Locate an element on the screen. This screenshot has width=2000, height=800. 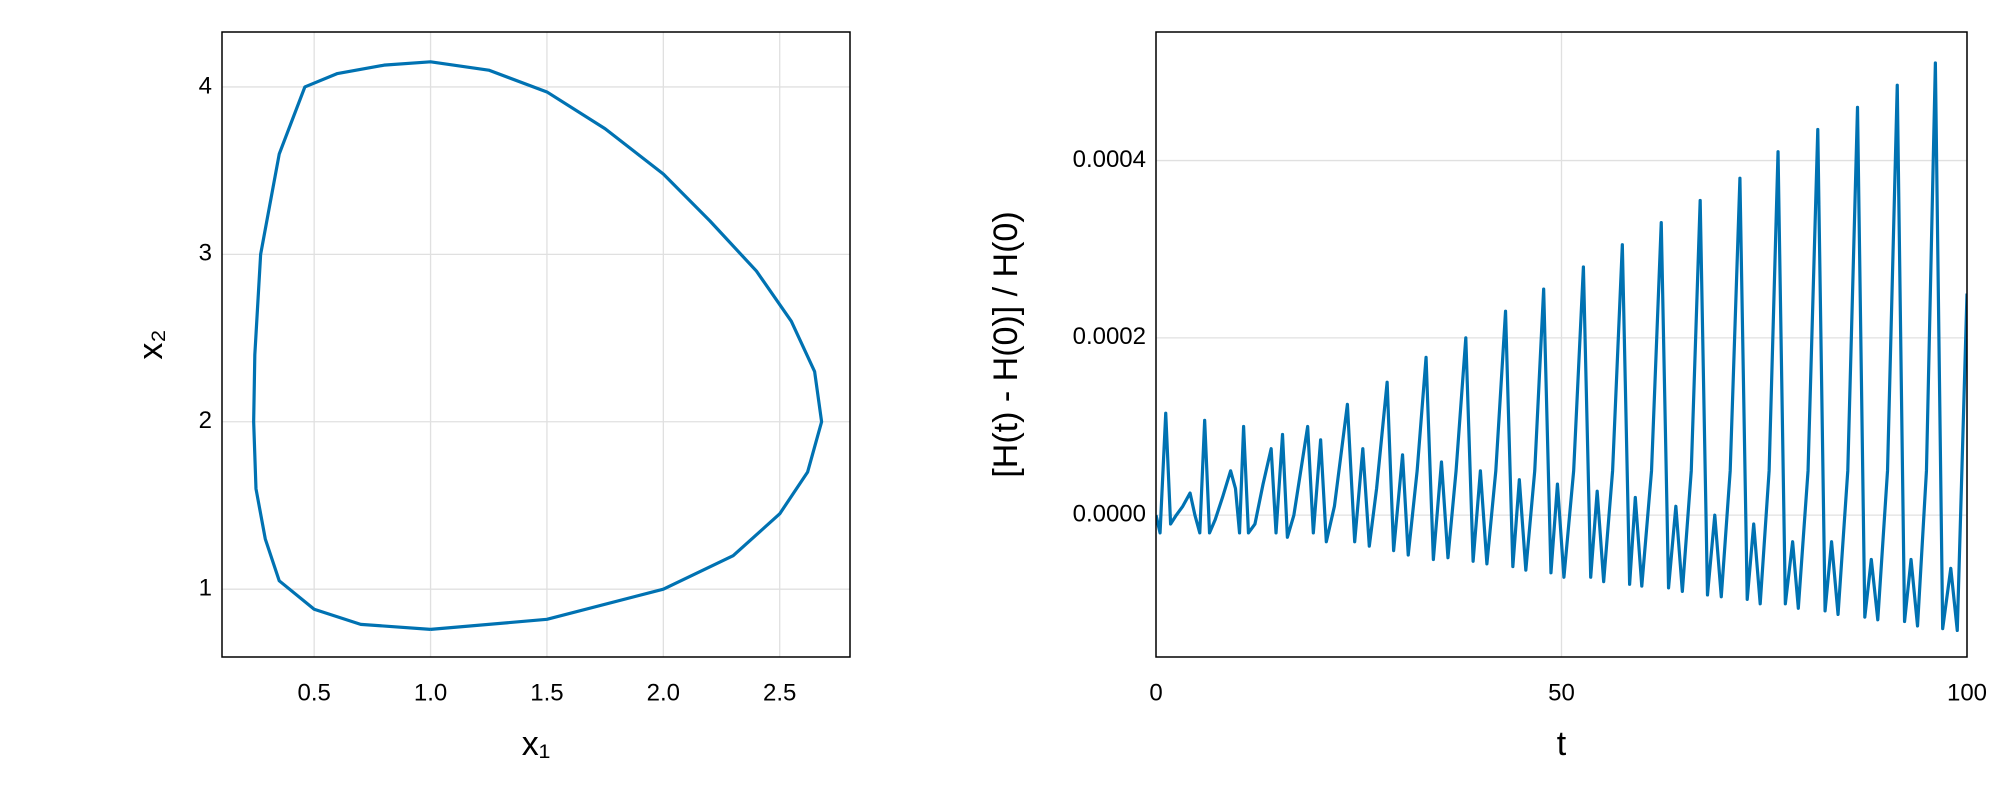
y-tick-label: 0.0004 is located at coordinates (1109, 159).